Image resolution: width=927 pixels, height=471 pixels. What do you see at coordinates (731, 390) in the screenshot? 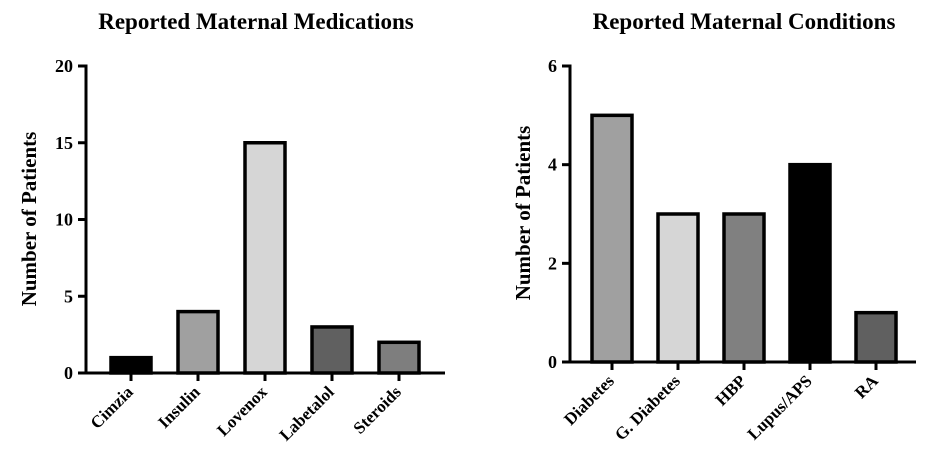
I see `x-tick-label: HBP` at bounding box center [731, 390].